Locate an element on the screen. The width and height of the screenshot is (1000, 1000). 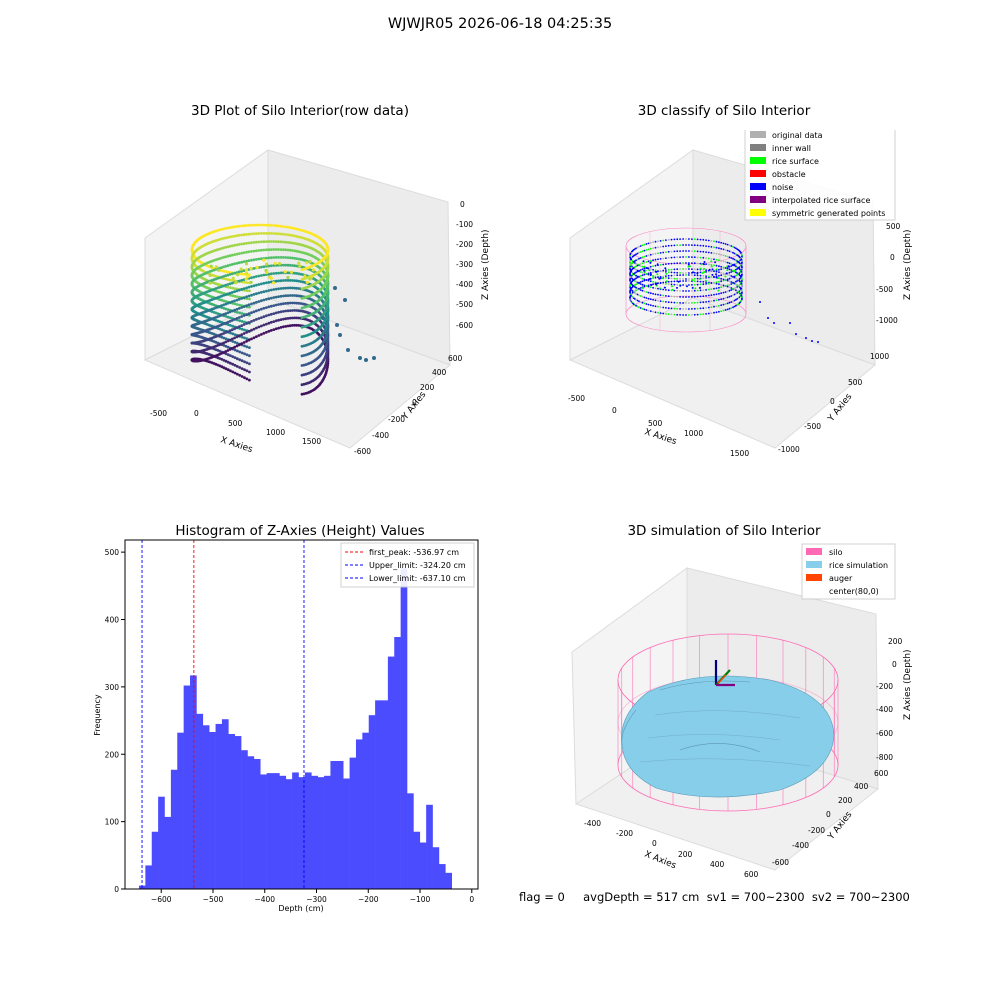
p4-zlabel: Z Axies (Depth) is located at coordinates (908, 684).